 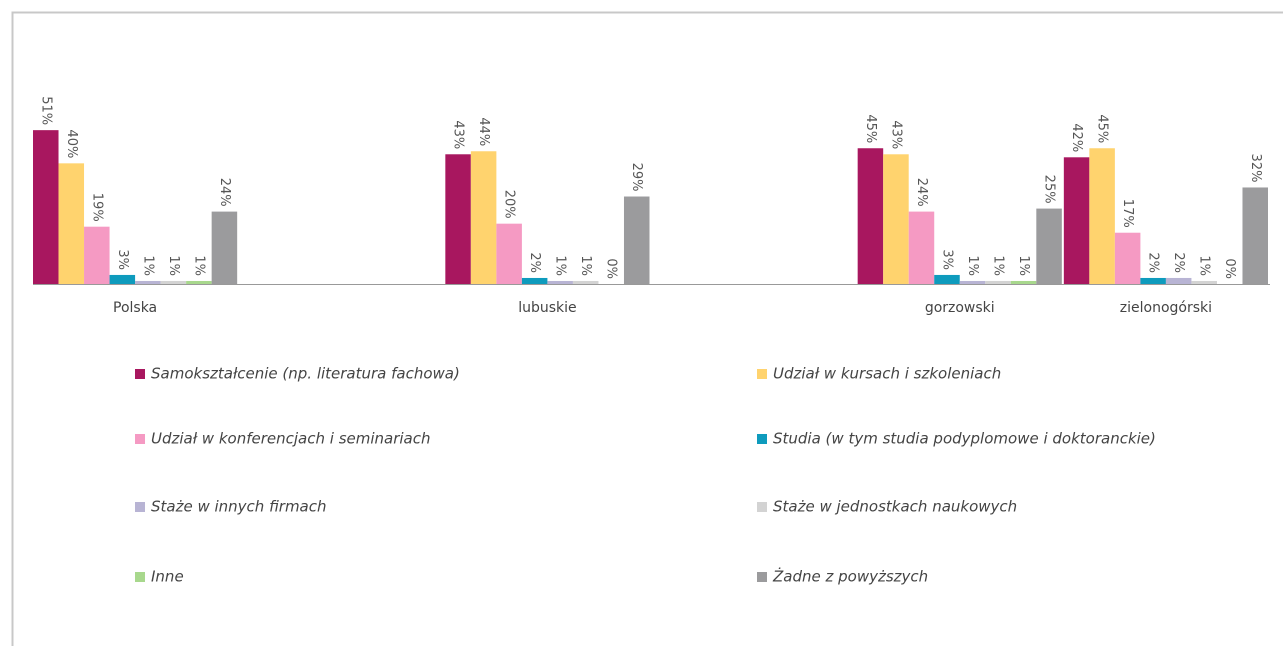 I want to click on value-label: 17%, so click(x=1127, y=213).